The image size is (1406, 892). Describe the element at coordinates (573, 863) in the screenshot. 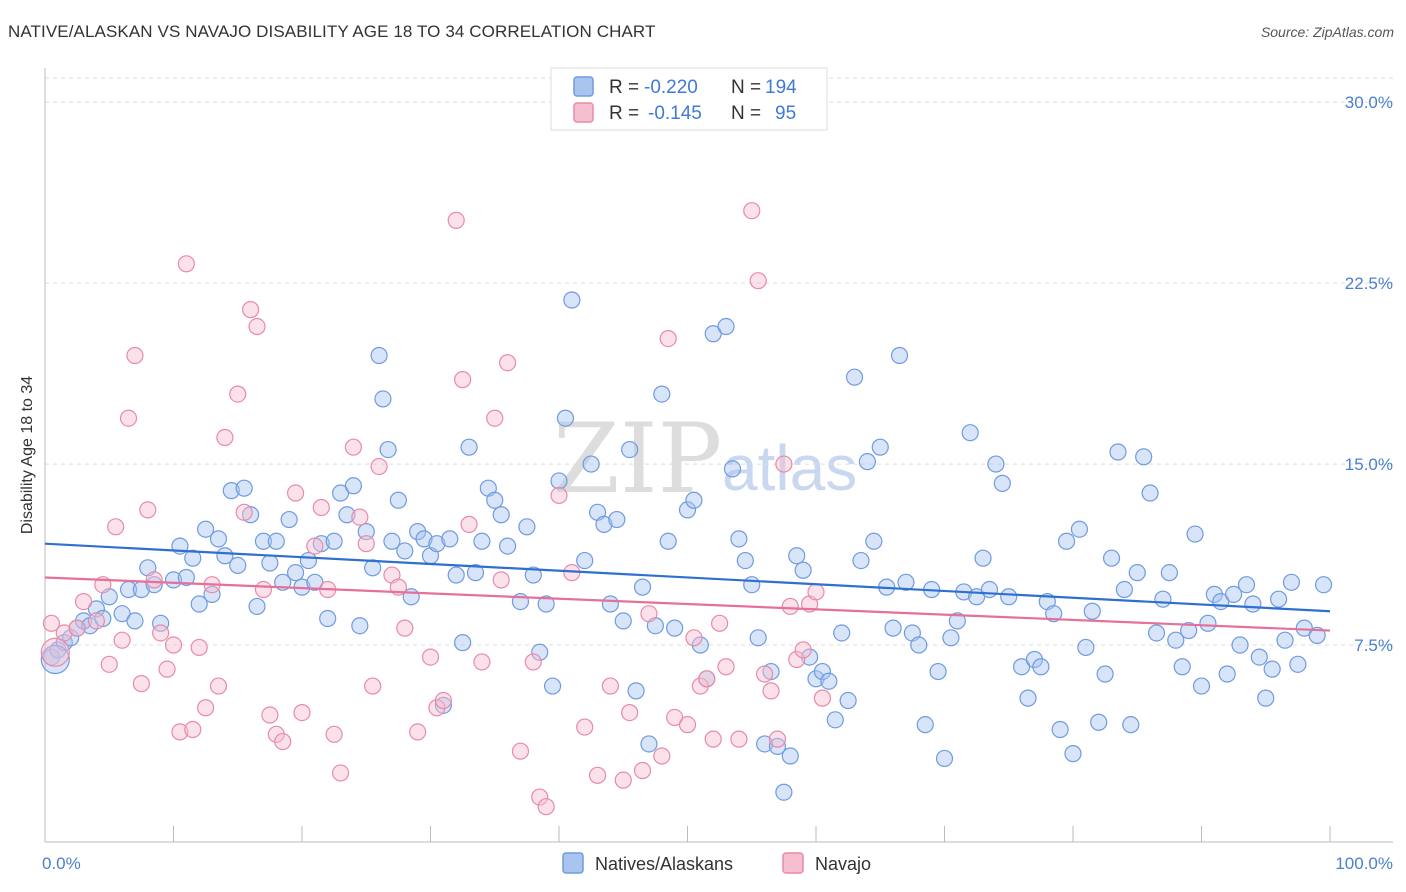

I see `bottom-legend-swatch-natives` at that location.